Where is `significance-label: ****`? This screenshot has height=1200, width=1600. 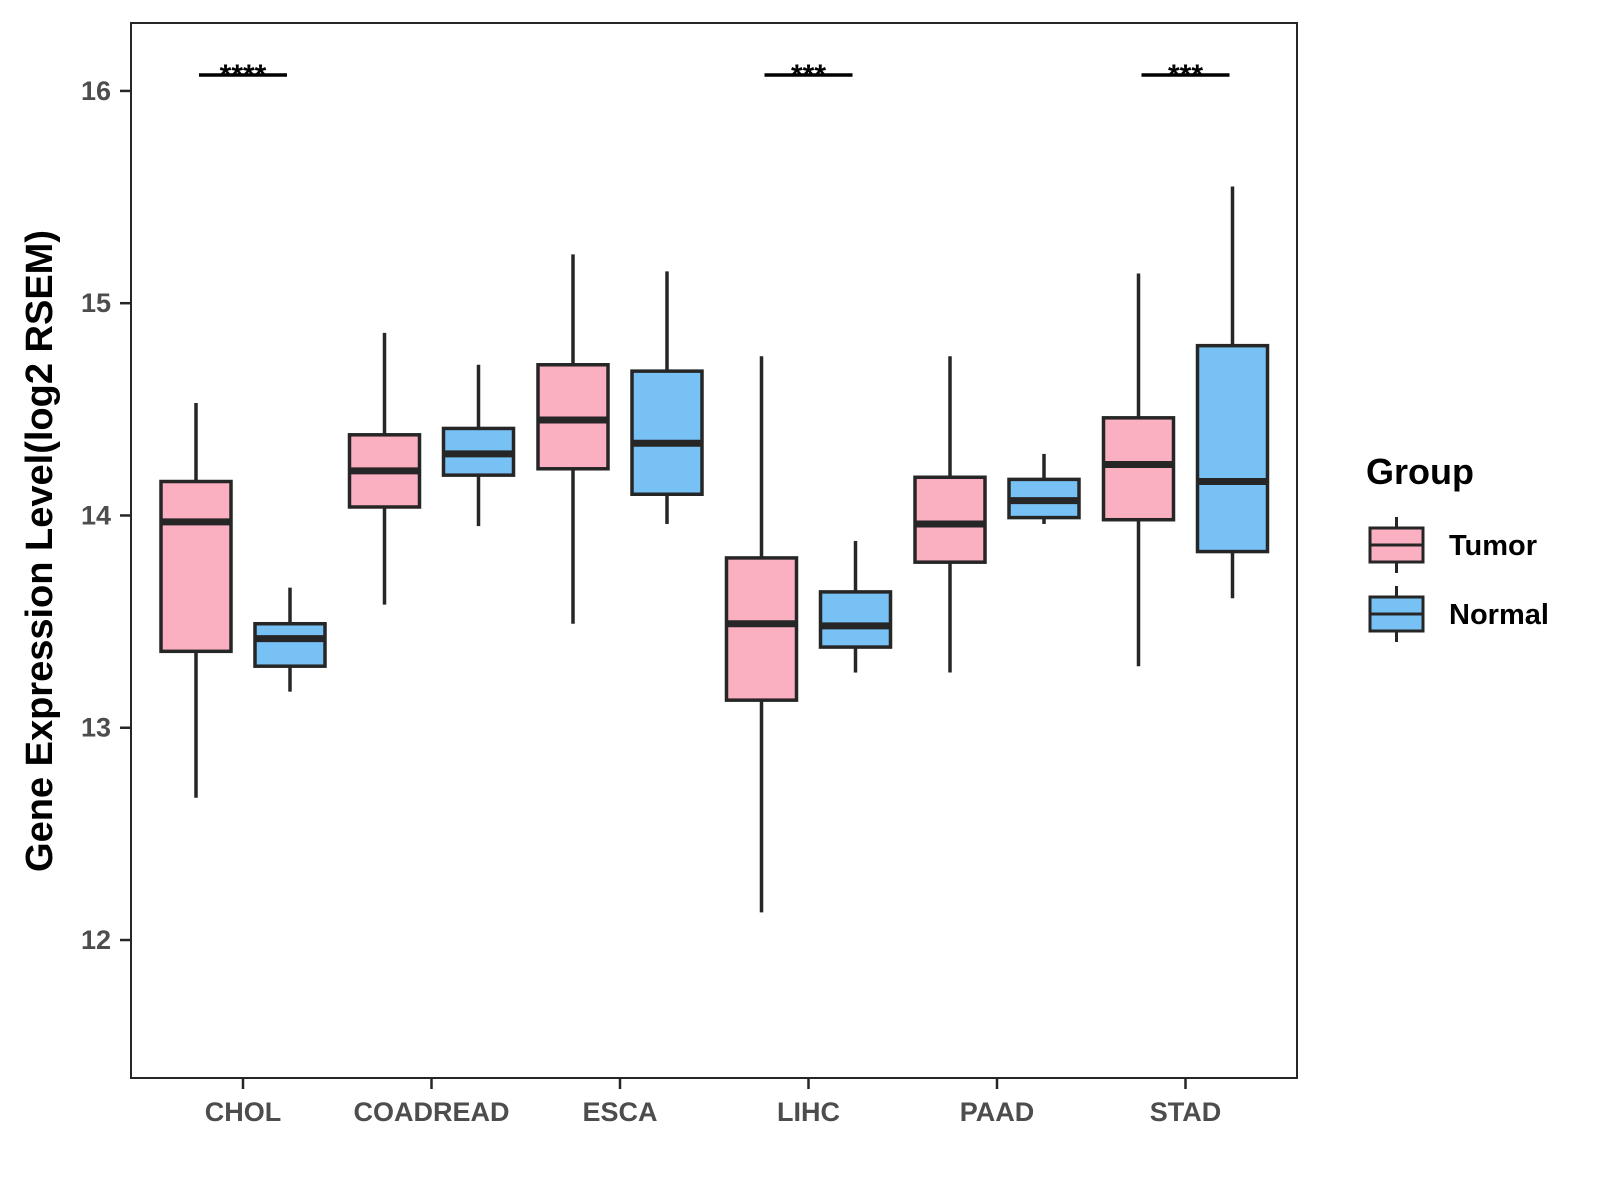
significance-label: **** is located at coordinates (243, 75).